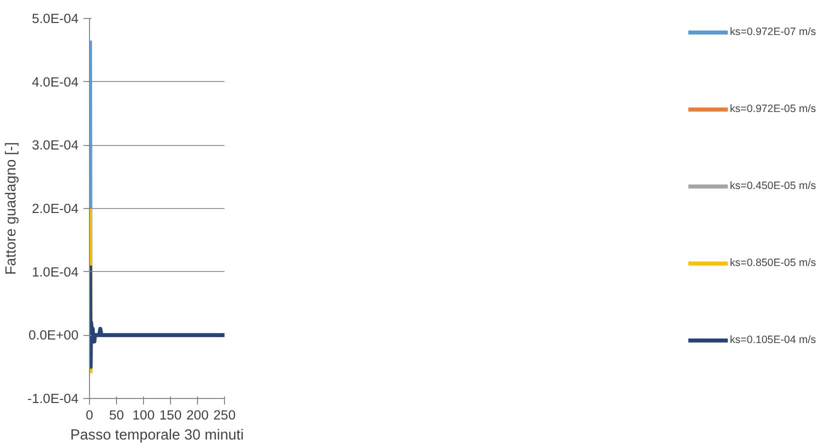 The width and height of the screenshot is (822, 448). Describe the element at coordinates (170, 415) in the screenshot. I see `x-tick-label: 150` at that location.